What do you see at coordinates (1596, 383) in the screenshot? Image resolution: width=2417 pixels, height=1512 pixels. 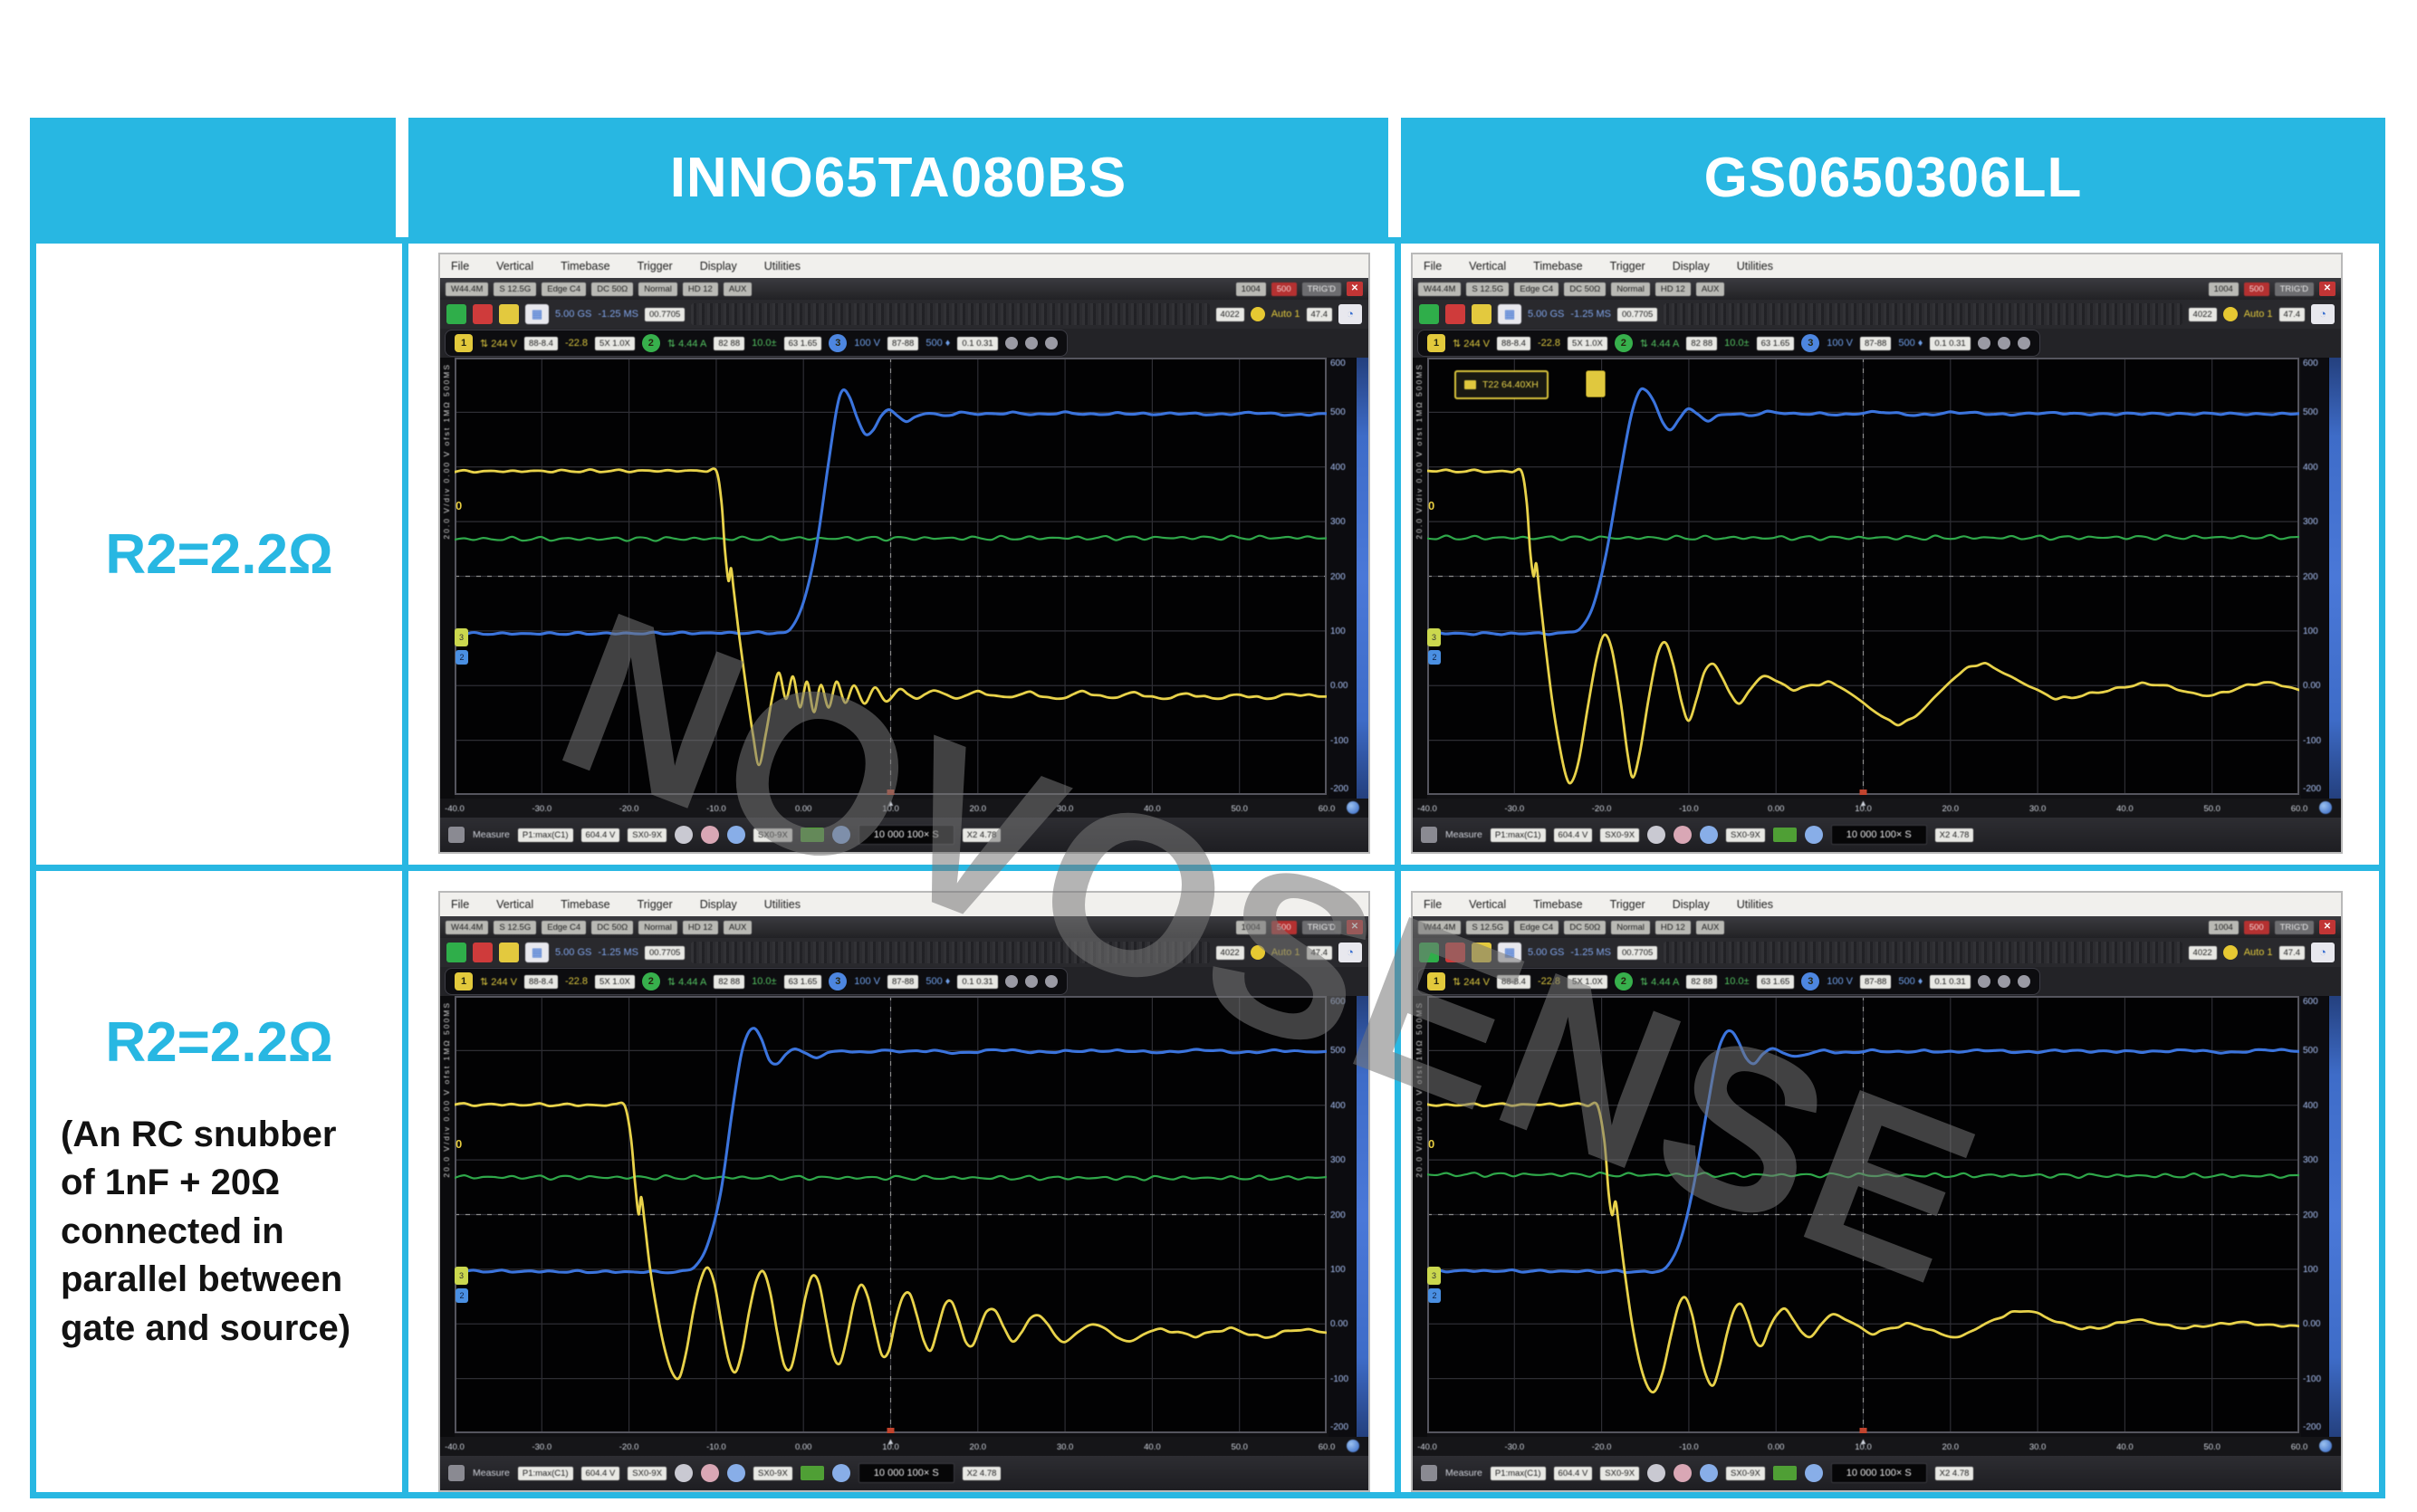 I see `trigger-tooltip-button` at bounding box center [1596, 383].